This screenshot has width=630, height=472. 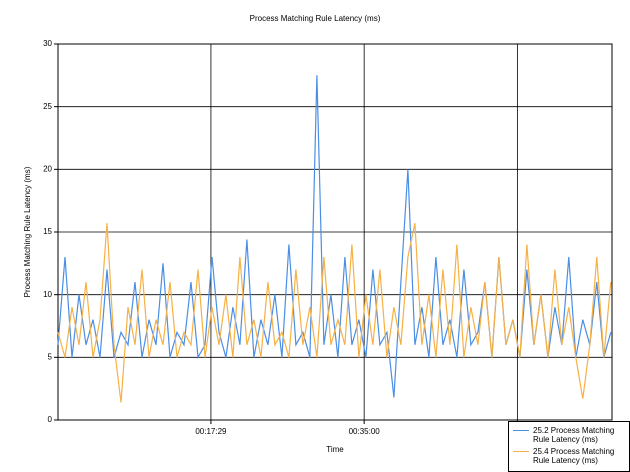 I want to click on legend-item: 25.4 Process Matching Rule Latency (ms), so click(x=569, y=456).